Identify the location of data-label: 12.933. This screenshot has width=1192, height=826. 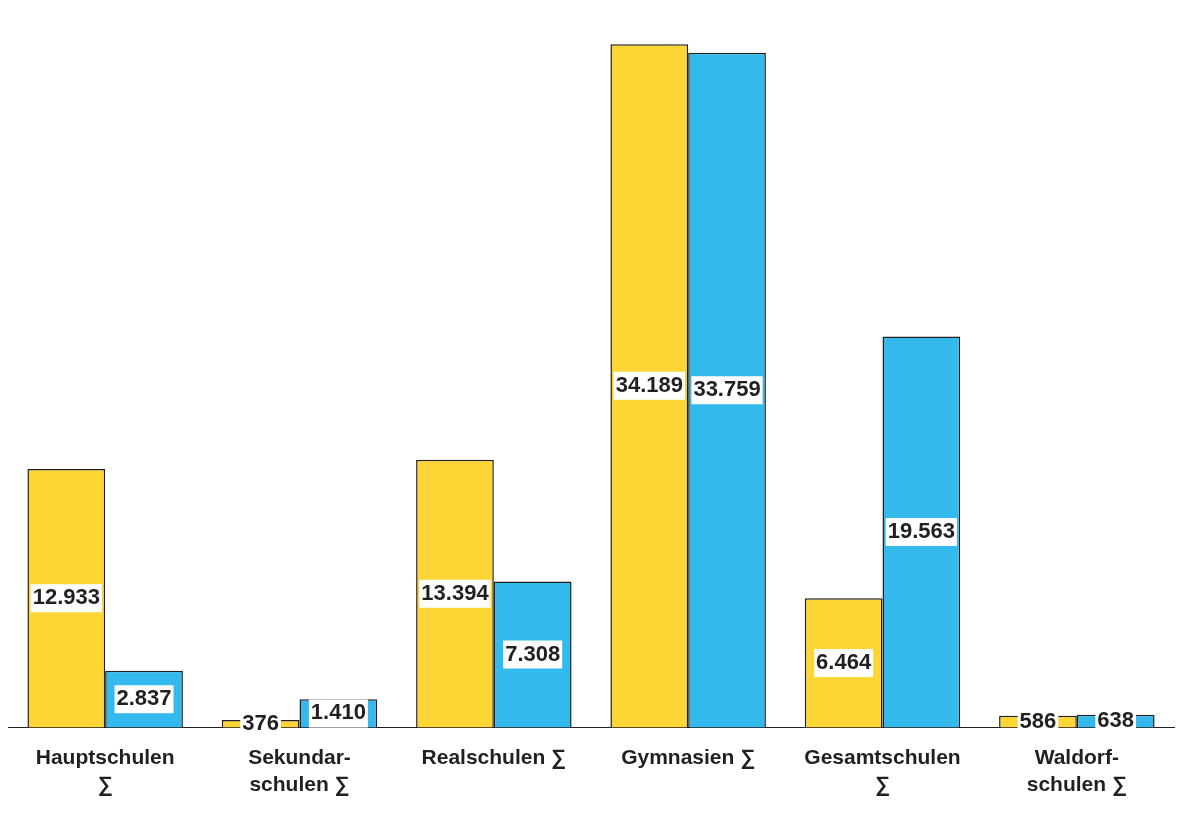
(66, 597).